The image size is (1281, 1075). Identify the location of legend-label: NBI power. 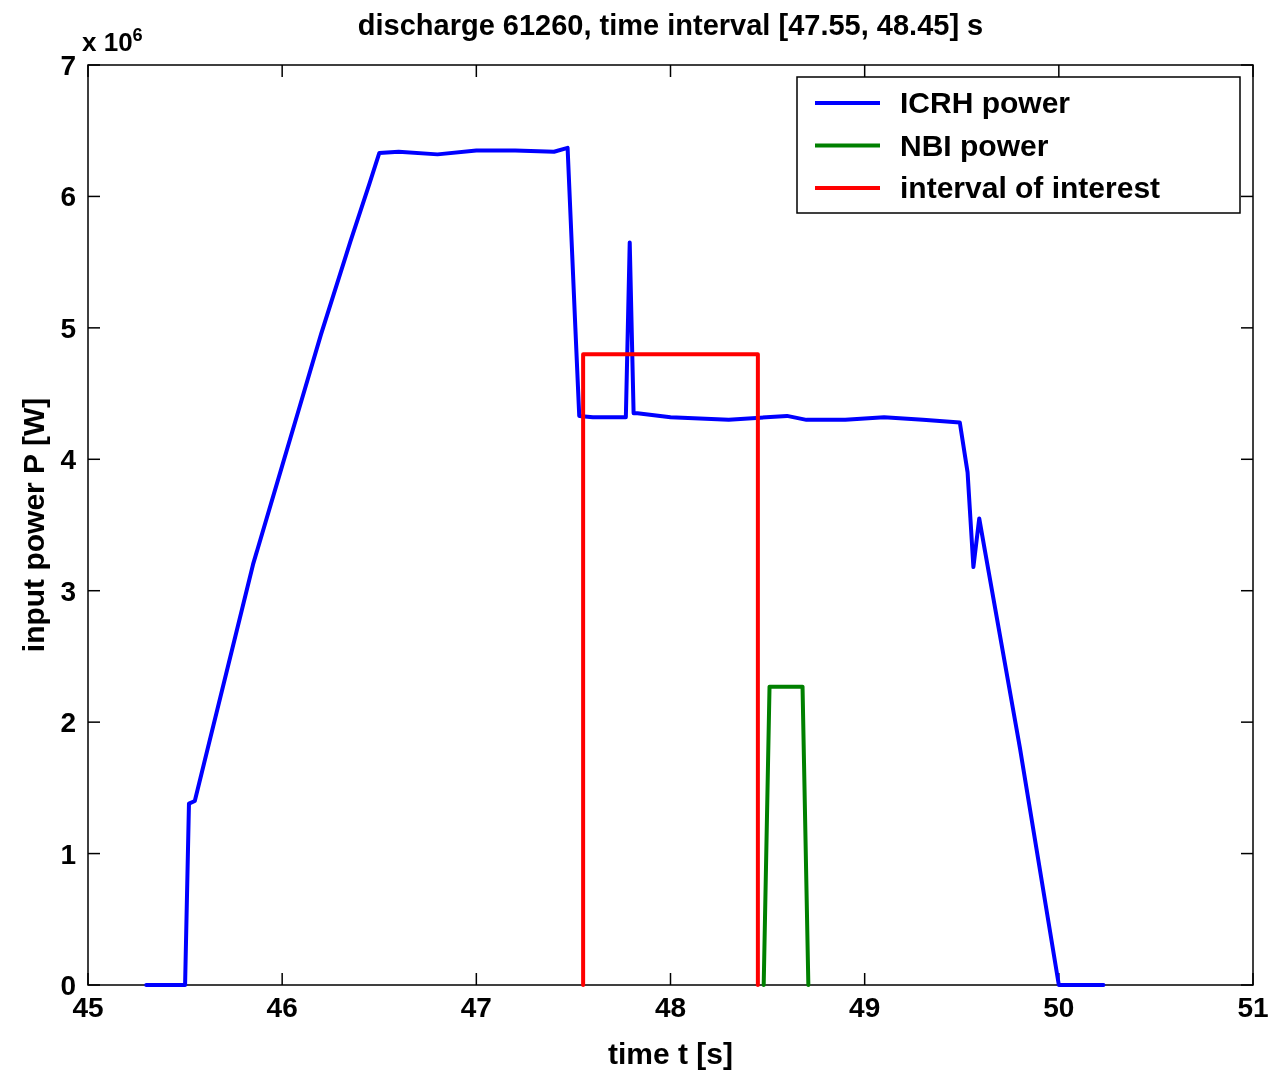
(974, 145).